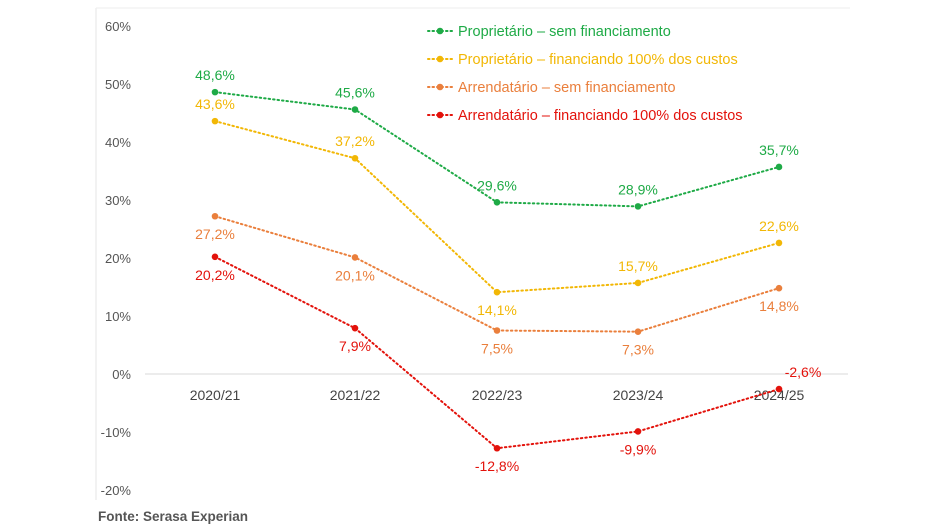 This screenshot has height=530, width=940. I want to click on data-label: 7,5%, so click(497, 349).